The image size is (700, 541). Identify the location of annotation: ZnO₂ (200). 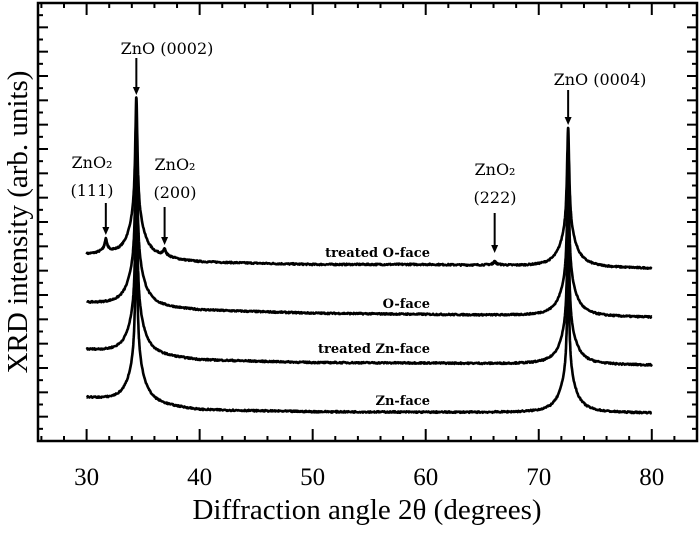
(175, 200).